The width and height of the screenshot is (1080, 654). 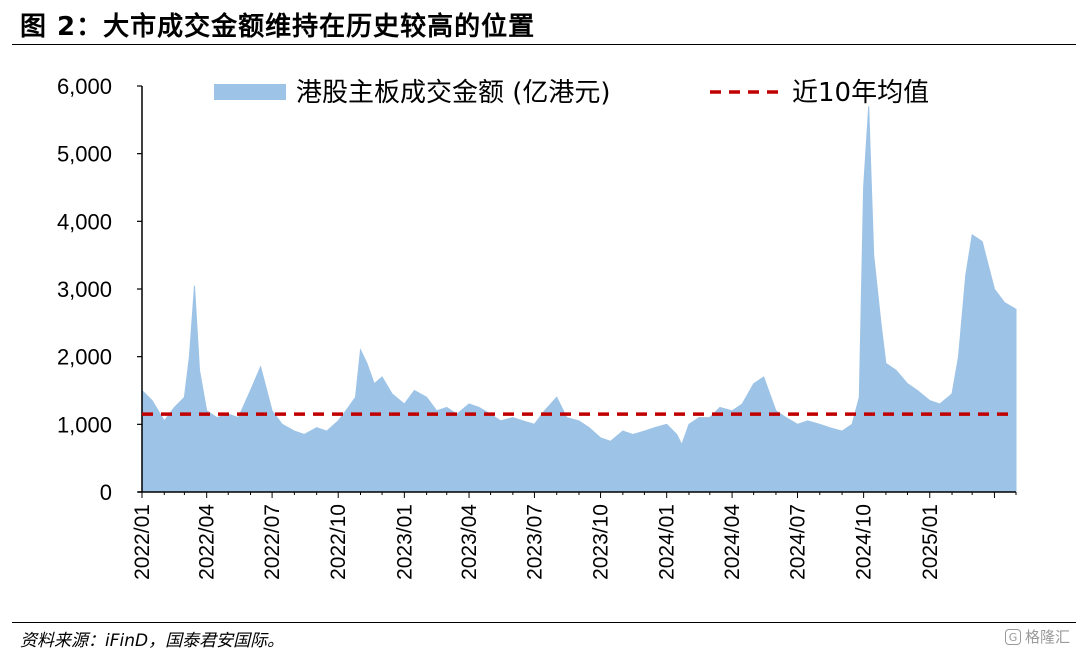 I want to click on x-tick-label: 2022/10, so click(x=338, y=542).